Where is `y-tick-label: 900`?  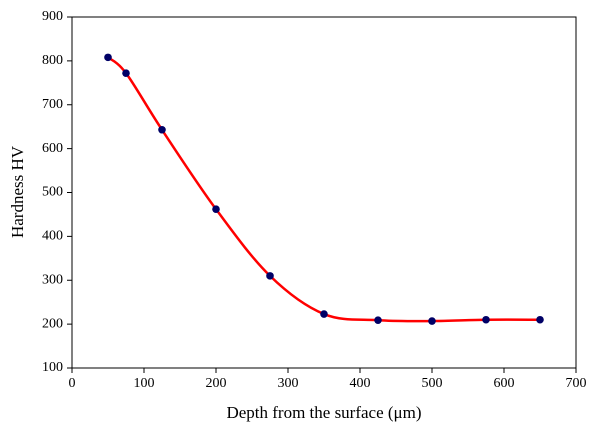 y-tick-label: 900 is located at coordinates (52, 16).